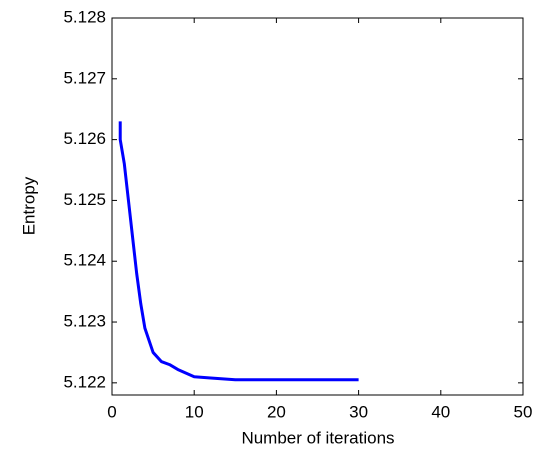  I want to click on y-tick-label: 5.123, so click(84, 321).